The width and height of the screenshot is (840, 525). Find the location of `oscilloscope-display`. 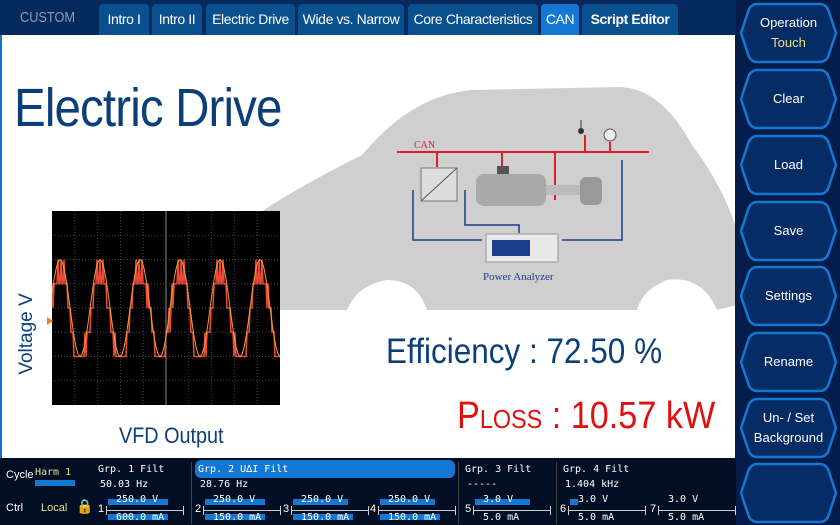

oscilloscope-display is located at coordinates (166, 308).